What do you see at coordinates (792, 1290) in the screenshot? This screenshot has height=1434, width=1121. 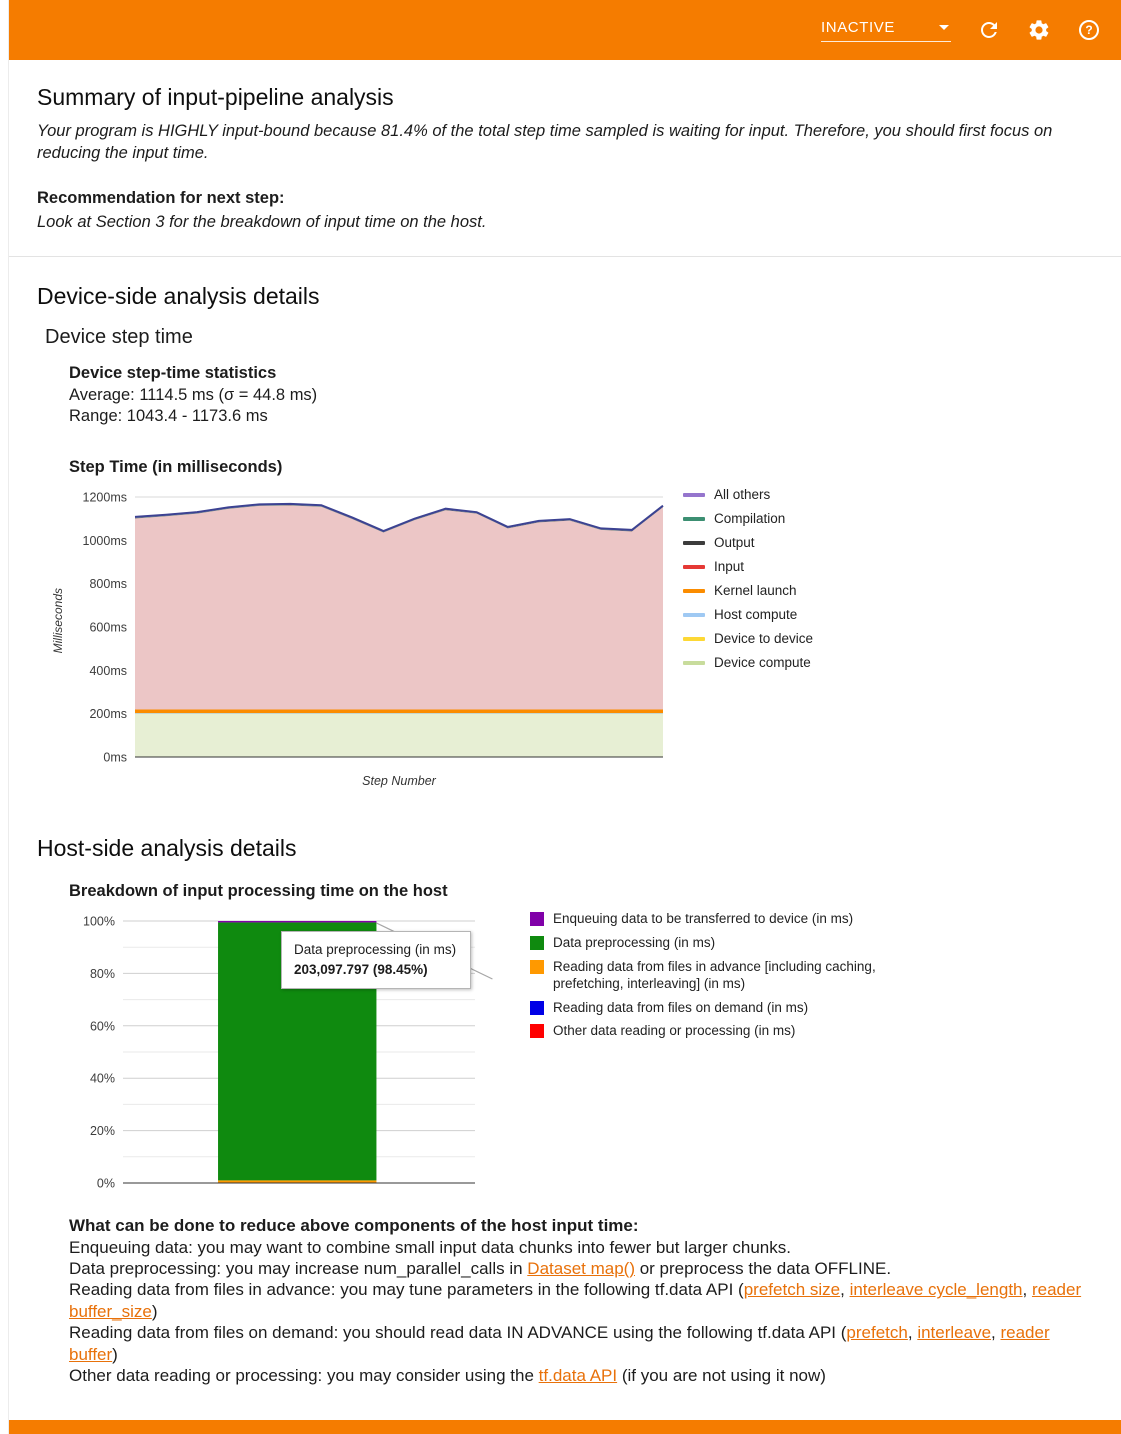 I see `advice-link: prefetch size` at bounding box center [792, 1290].